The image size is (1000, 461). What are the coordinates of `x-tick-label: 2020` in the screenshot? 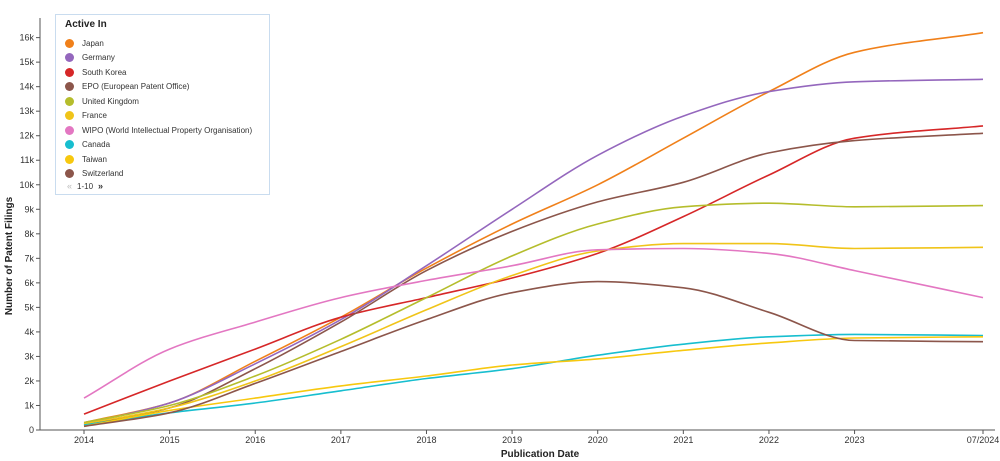 It's located at (598, 440).